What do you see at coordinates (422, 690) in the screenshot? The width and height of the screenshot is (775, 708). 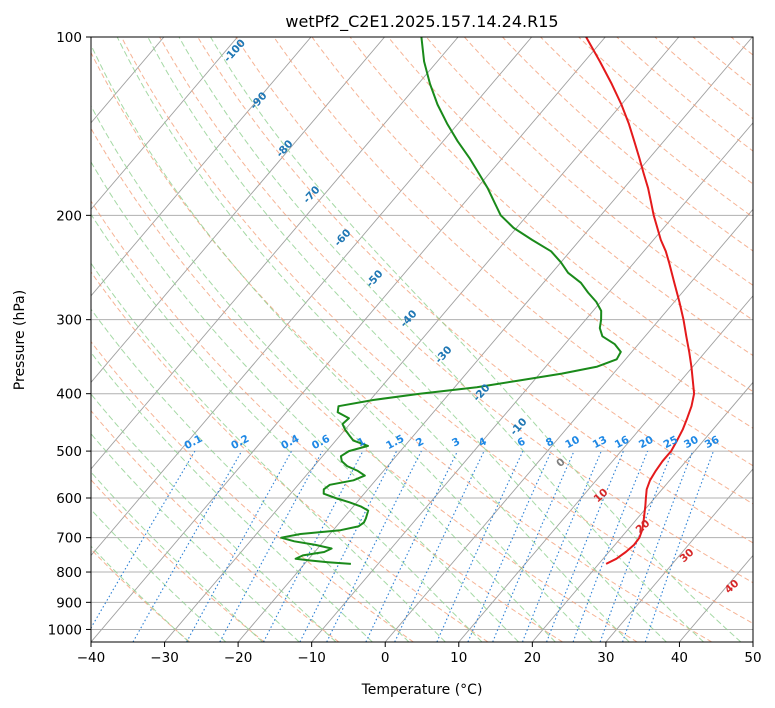 I see `x-axis-title: Temperature (°C)` at bounding box center [422, 690].